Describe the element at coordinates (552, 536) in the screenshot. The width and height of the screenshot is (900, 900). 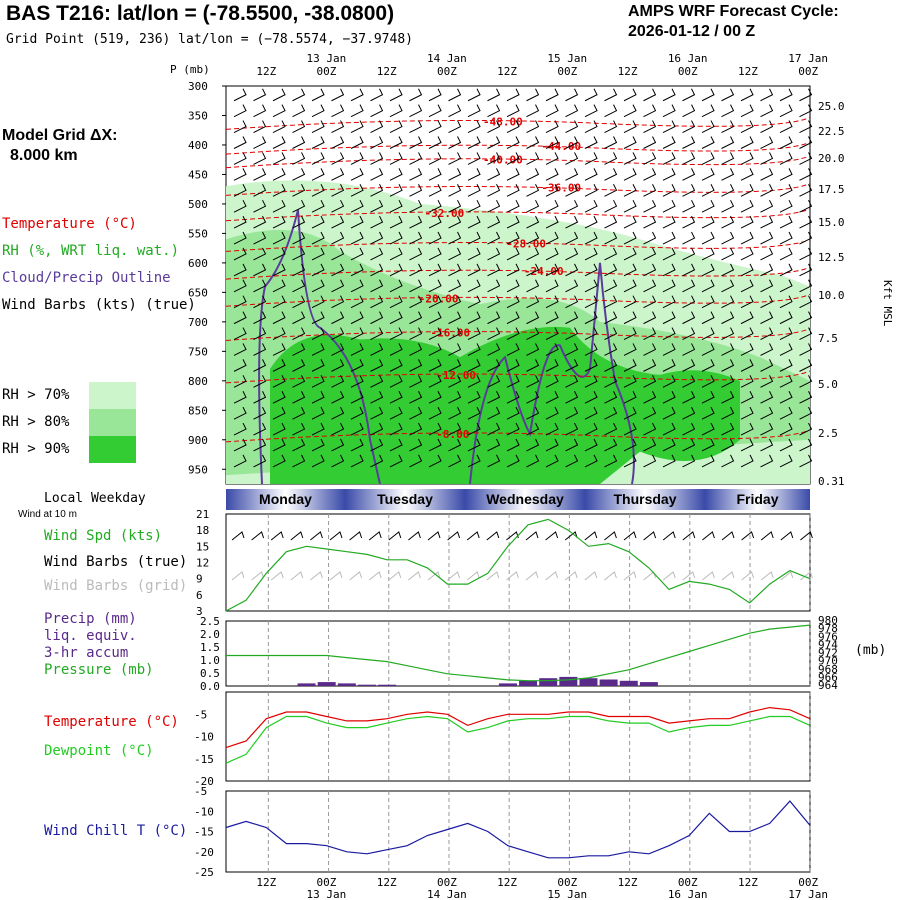
I see `wind-barb-true` at that location.